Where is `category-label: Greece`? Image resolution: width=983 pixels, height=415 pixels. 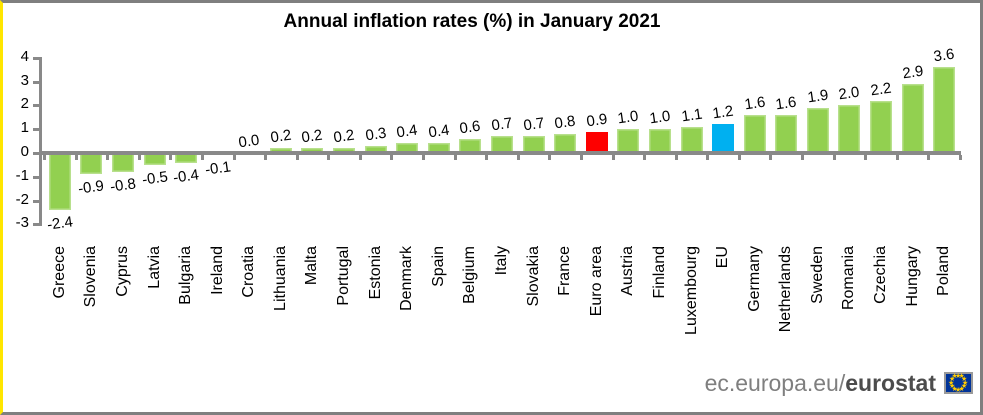
category-label: Greece is located at coordinates (59, 272).